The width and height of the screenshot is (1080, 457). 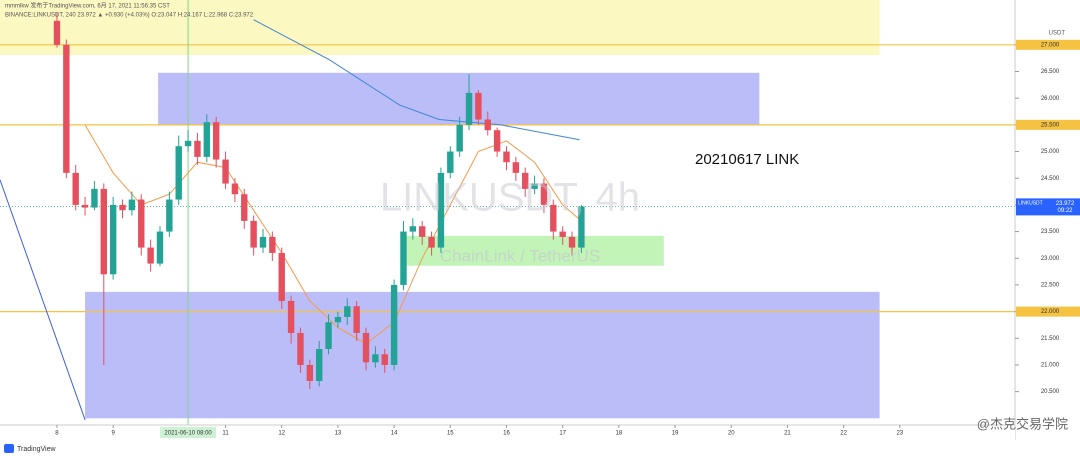 What do you see at coordinates (1048, 207) in the screenshot?
I see `current-price-box` at bounding box center [1048, 207].